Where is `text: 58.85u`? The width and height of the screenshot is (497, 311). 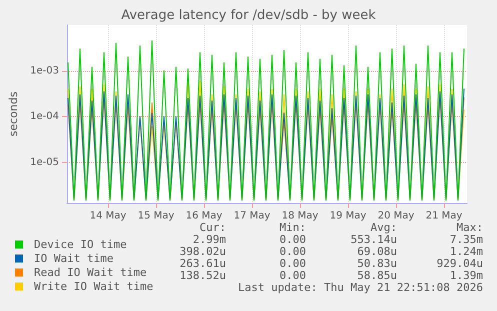 text: 58.85u is located at coordinates (377, 275).